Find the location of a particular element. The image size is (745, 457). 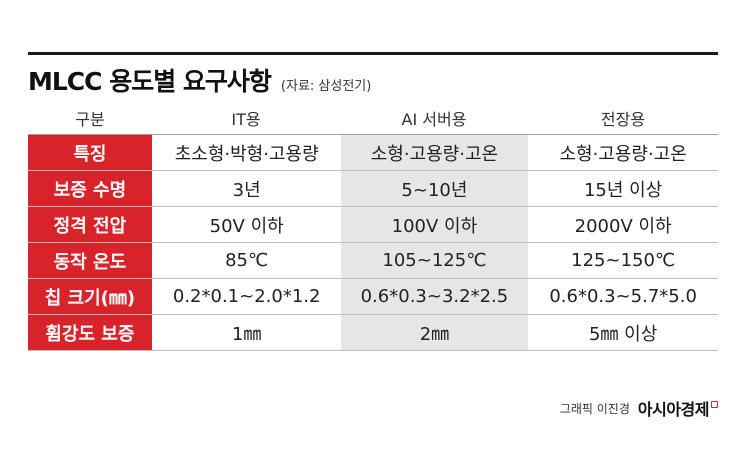

table-cell: 0.2*0.1~2.0*1.2 is located at coordinates (246, 296).